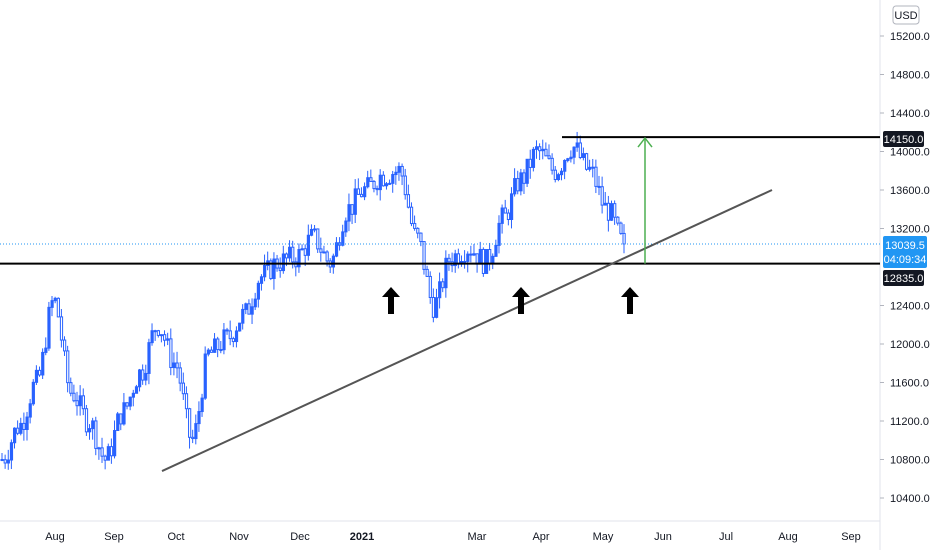 Image resolution: width=932 pixels, height=550 pixels. What do you see at coordinates (903, 278) in the screenshot?
I see `support-price-tag: 12835.0` at bounding box center [903, 278].